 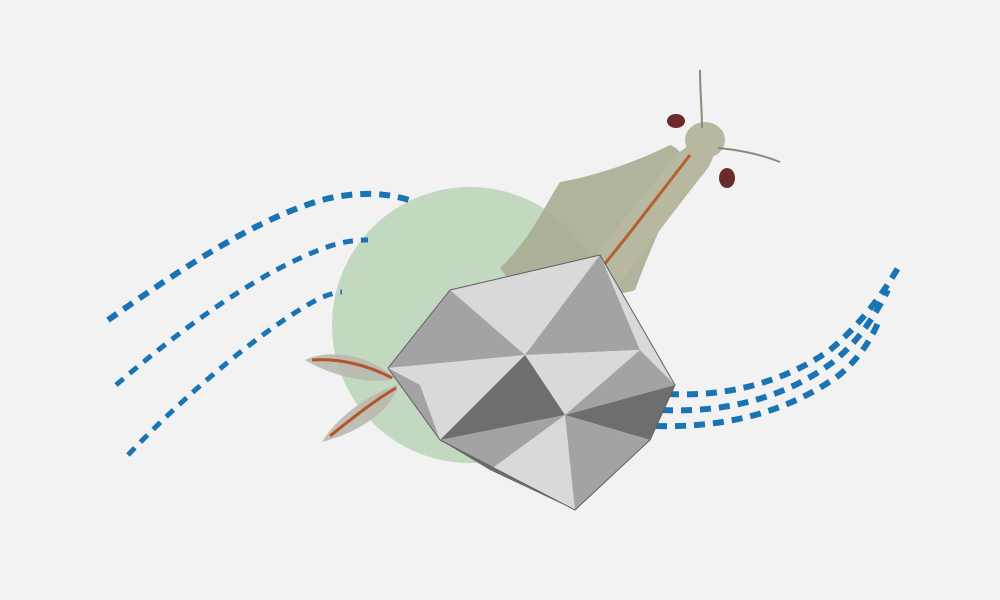 What do you see at coordinates (727, 178) in the screenshot?
I see `right-eye` at bounding box center [727, 178].